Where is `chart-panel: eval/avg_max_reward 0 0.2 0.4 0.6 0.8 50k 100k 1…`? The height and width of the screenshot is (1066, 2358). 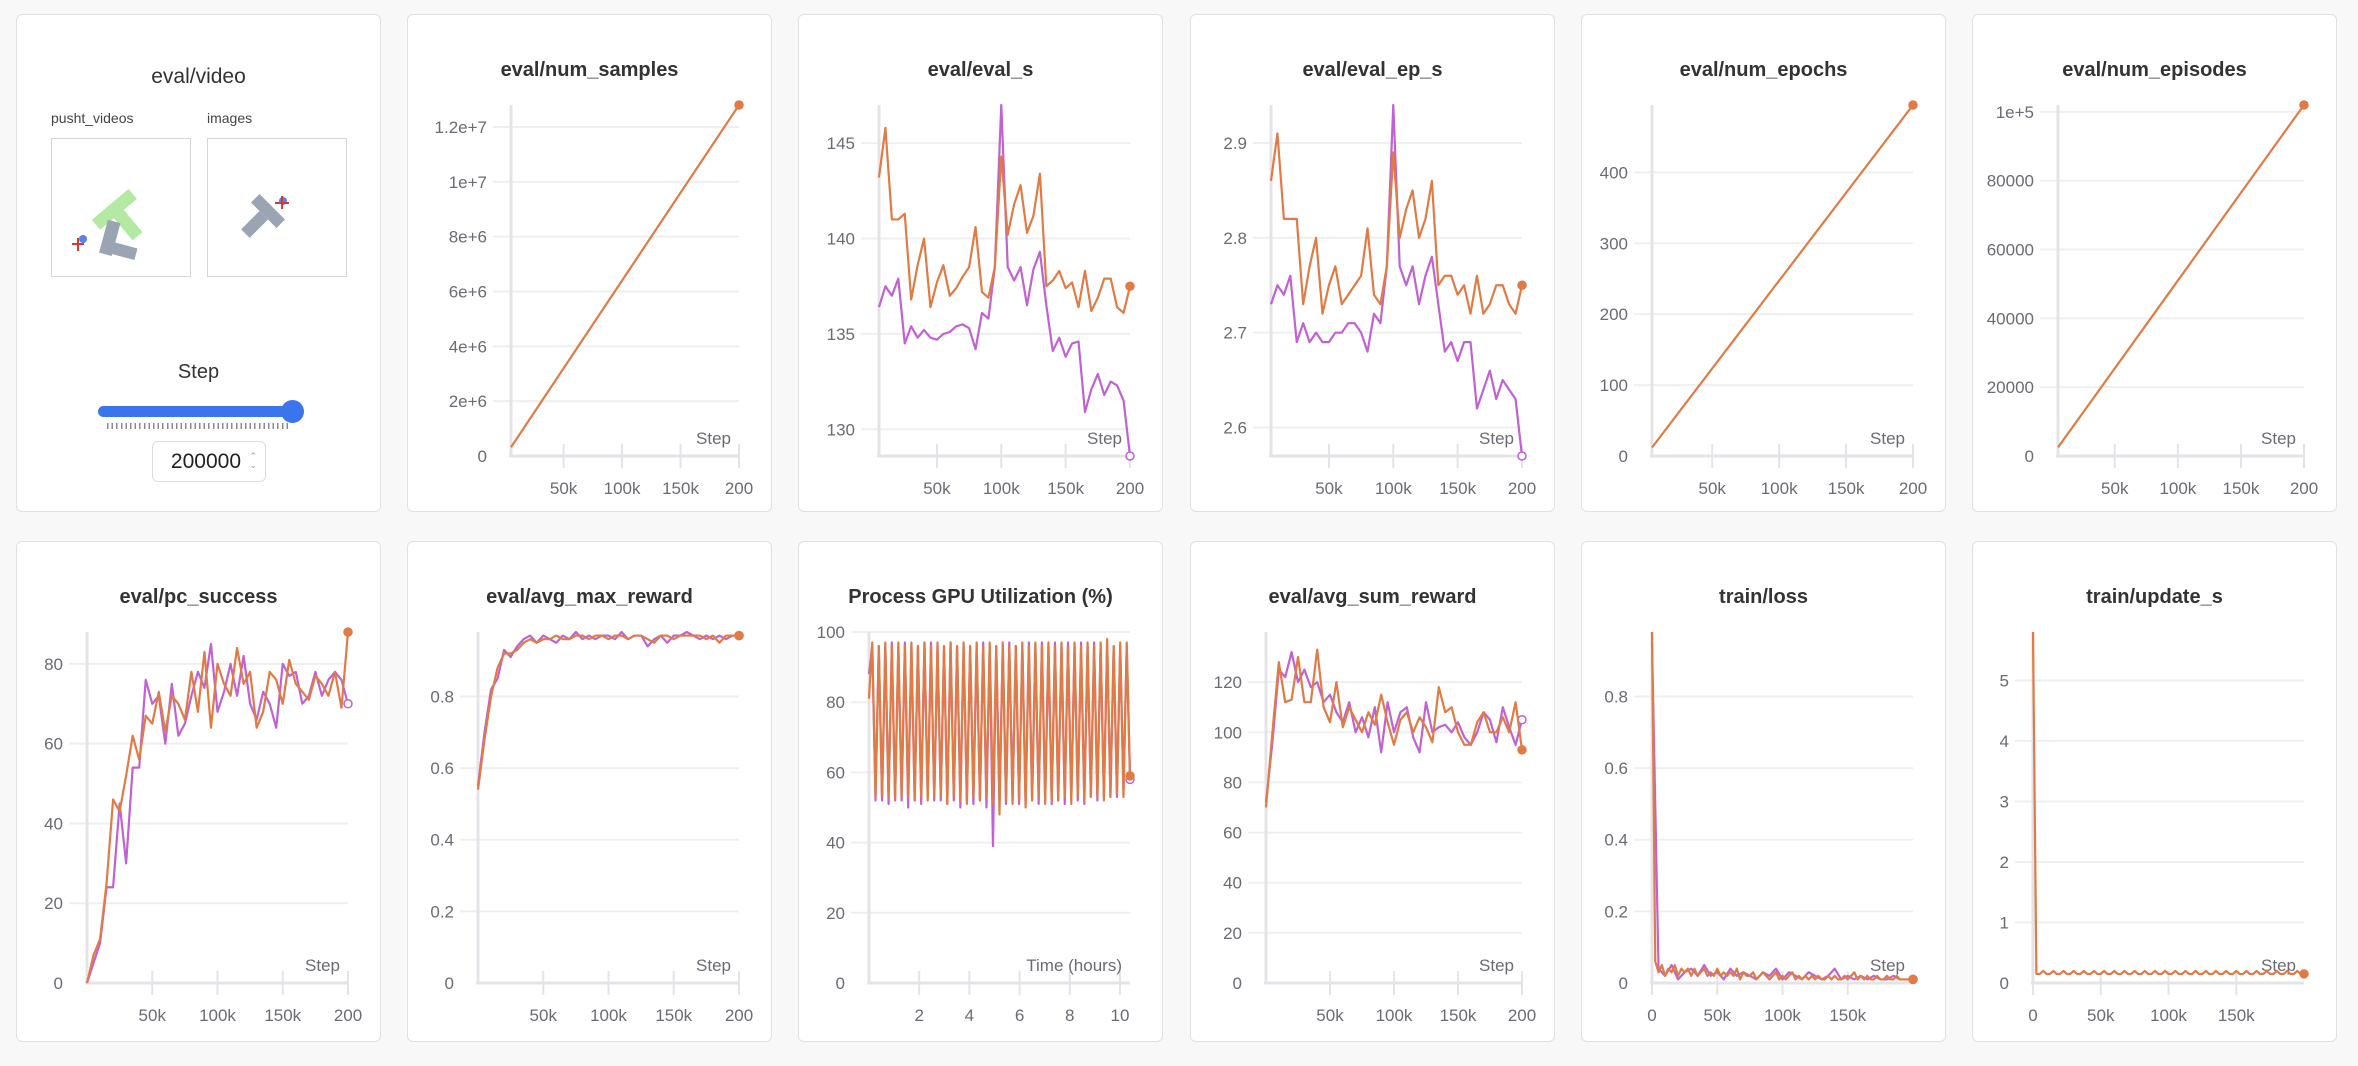 chart-panel: eval/avg_max_reward 0 0.2 0.4 0.6 0.8 50k 100k 1… is located at coordinates (589, 791).